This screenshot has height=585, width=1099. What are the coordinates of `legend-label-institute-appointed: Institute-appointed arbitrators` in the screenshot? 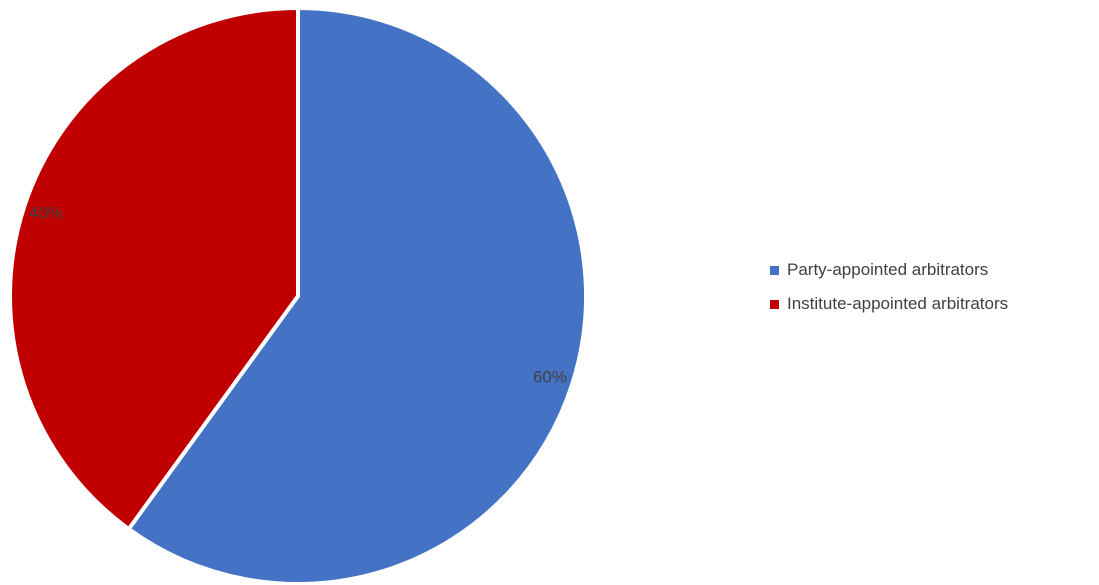 It's located at (898, 303).